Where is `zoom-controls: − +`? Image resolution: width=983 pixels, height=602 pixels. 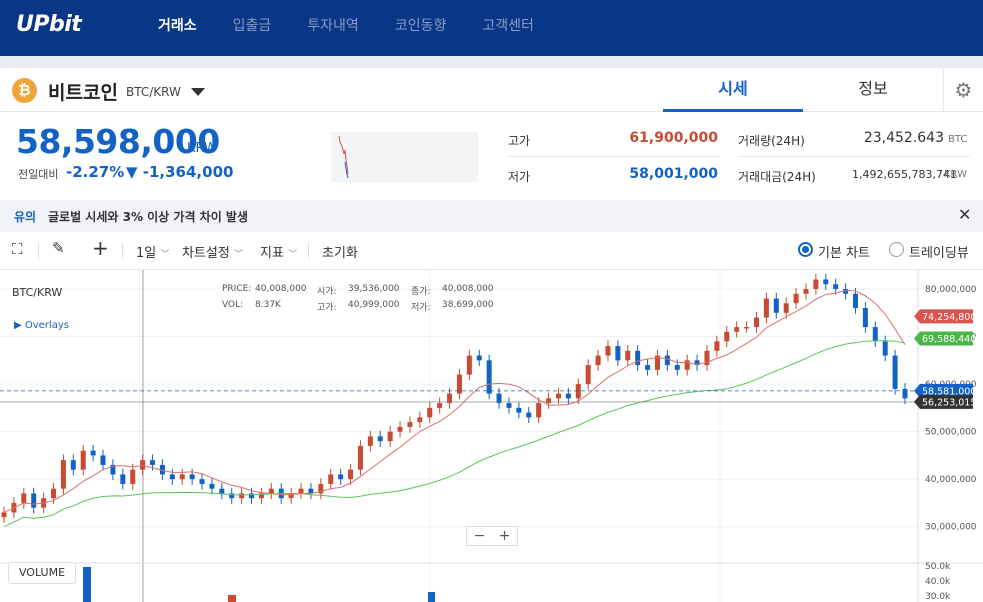
zoom-controls: − + is located at coordinates (492, 536).